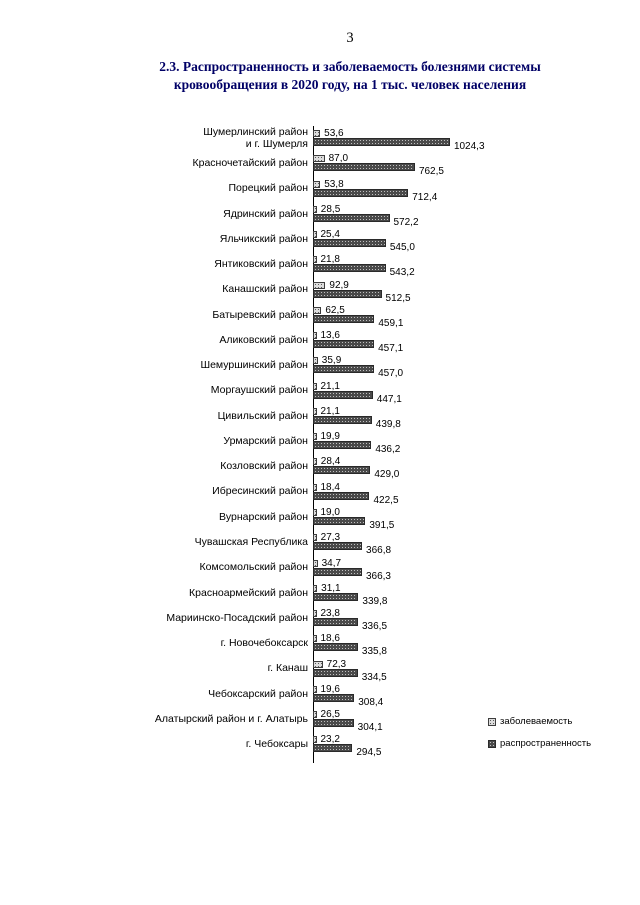 Image resolution: width=640 pixels, height=905 pixels. What do you see at coordinates (468, 367) in the screenshot?
I see `bar-group: 35,9 457,0` at bounding box center [468, 367].